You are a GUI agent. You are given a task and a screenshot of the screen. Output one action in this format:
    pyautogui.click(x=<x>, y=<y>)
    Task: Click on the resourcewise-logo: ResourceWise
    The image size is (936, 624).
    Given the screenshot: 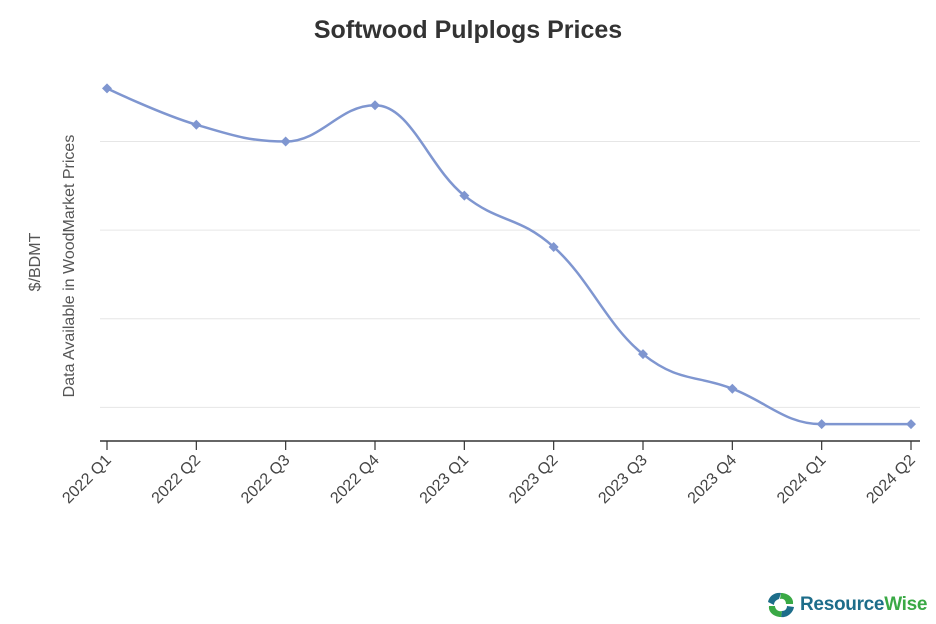 What is the action you would take?
    pyautogui.click(x=846, y=605)
    